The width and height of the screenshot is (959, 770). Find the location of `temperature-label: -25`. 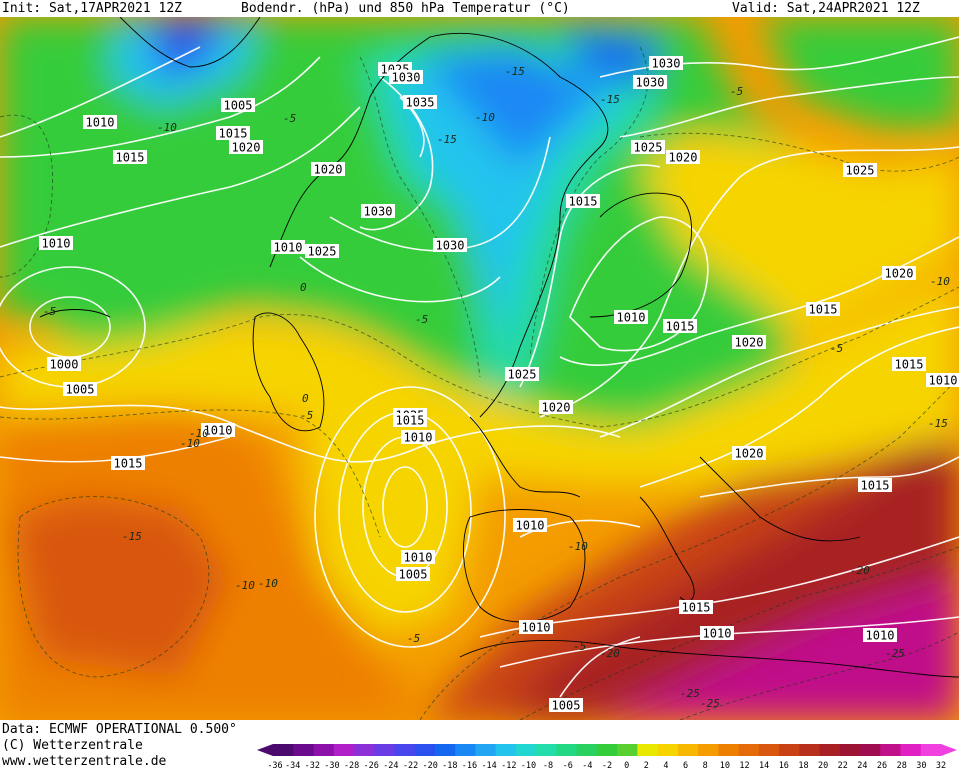

temperature-label: -25 is located at coordinates (690, 693).